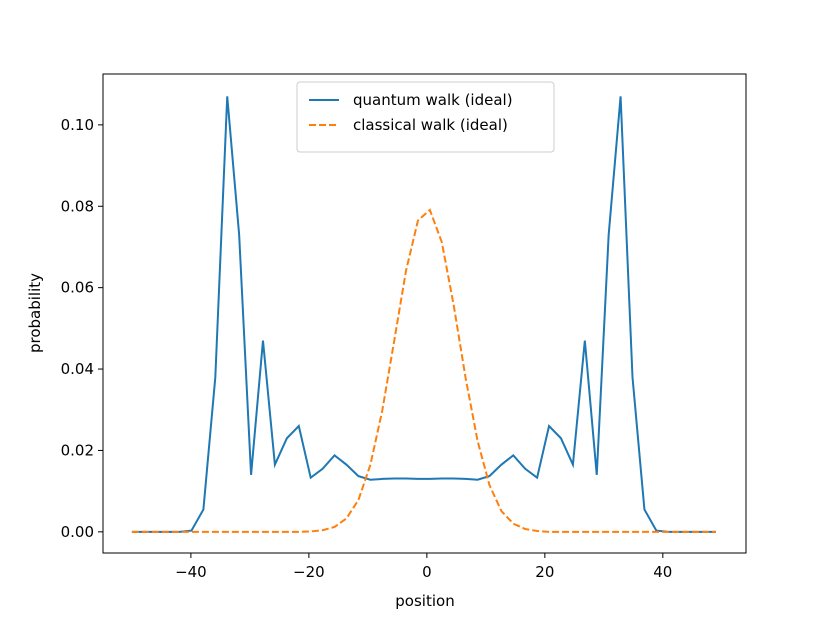 This screenshot has width=830, height=623. What do you see at coordinates (427, 572) in the screenshot?
I see `x-tick-label: 0` at bounding box center [427, 572].